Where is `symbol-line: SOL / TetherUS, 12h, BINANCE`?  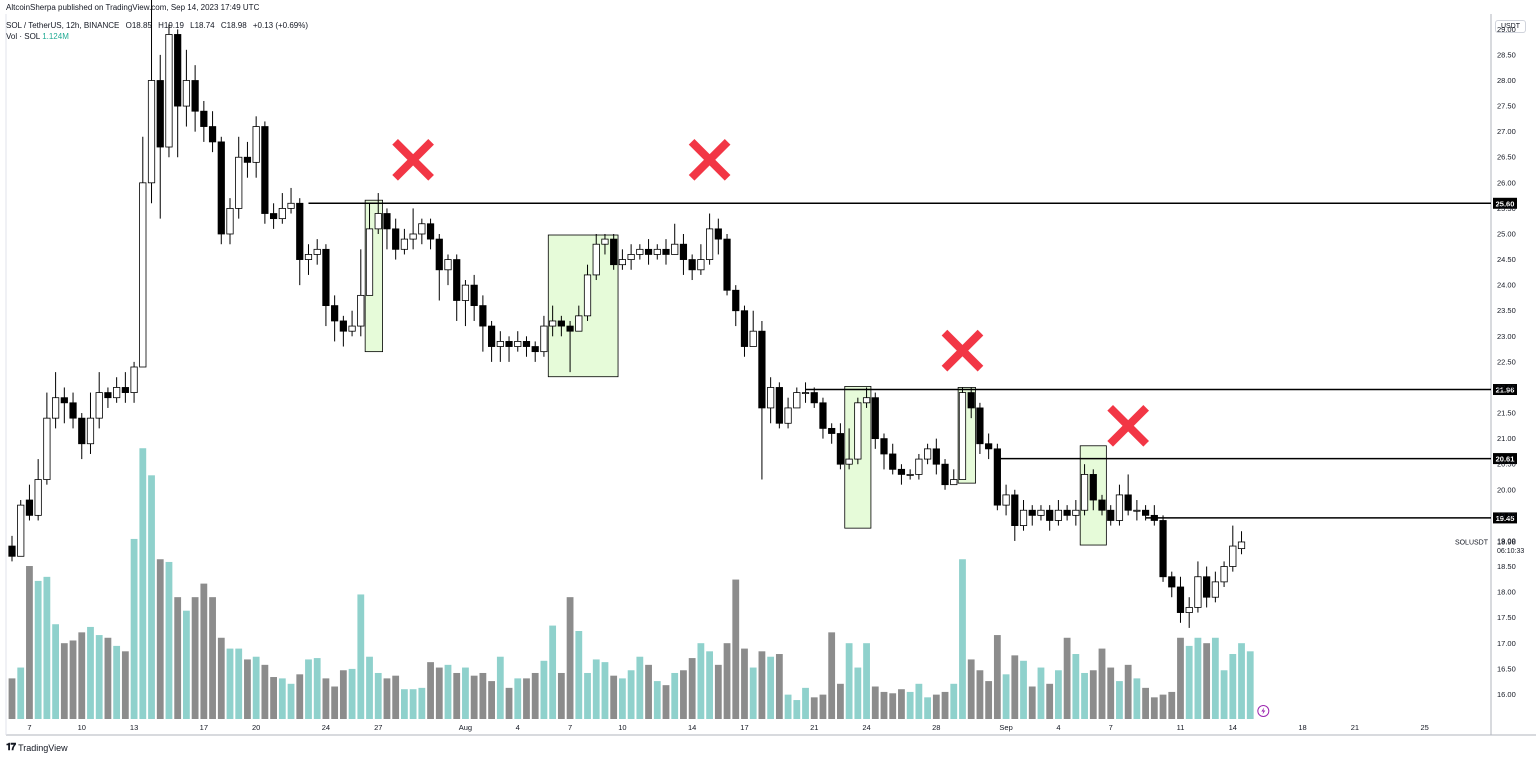
symbol-line: SOL / TetherUS, 12h, BINANCE is located at coordinates (63, 25).